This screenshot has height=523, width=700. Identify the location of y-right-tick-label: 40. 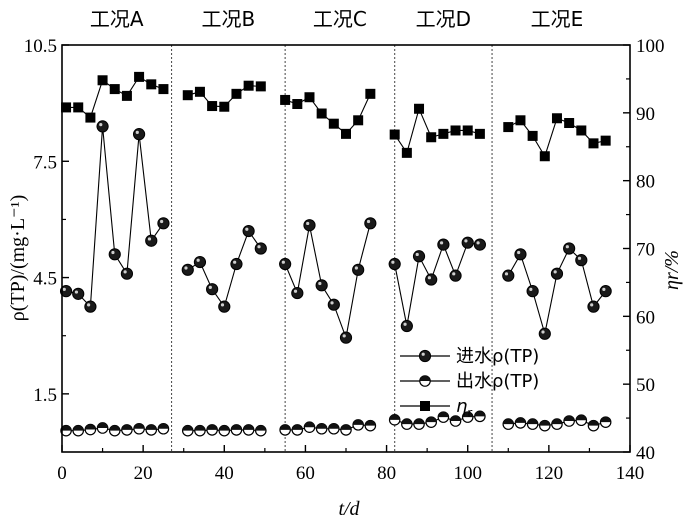
(645, 453).